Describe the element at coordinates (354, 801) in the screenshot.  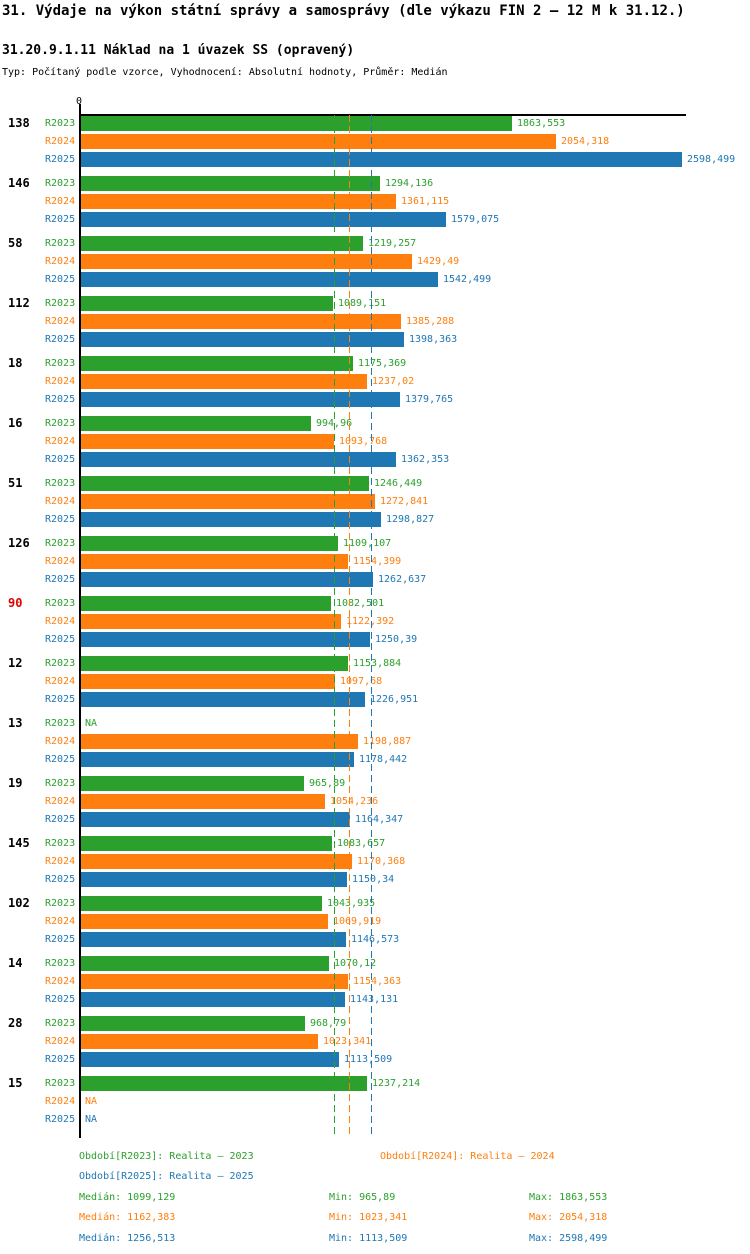
I see `bar-value-label: 1054,236` at that location.